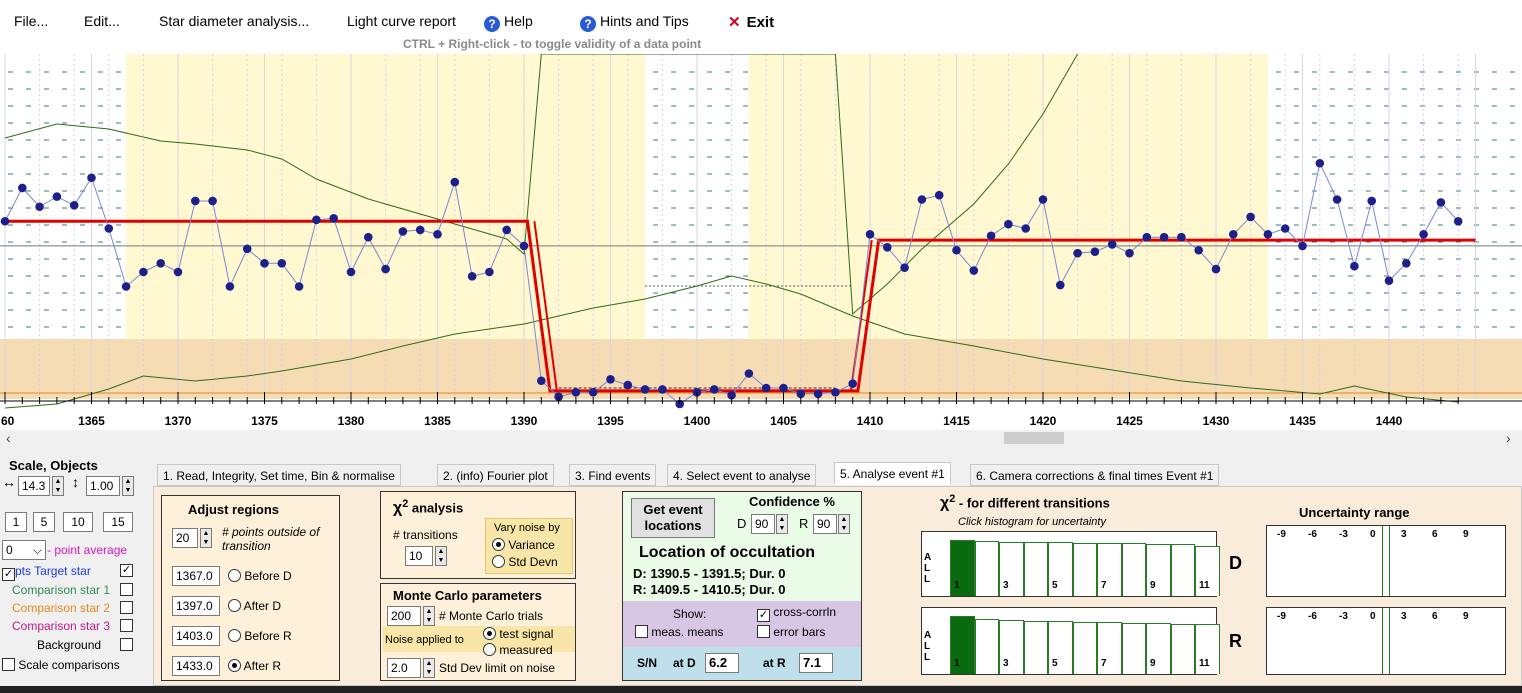 The width and height of the screenshot is (1522, 693). What do you see at coordinates (16, 522) in the screenshot?
I see `zoom-1-button: 1` at bounding box center [16, 522].